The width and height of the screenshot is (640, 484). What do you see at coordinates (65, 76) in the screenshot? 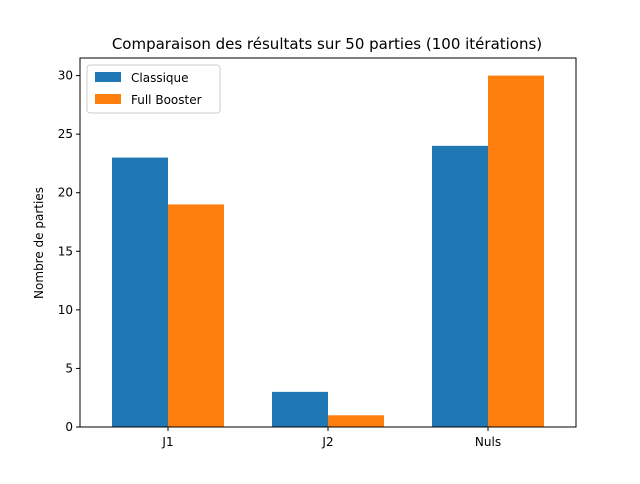
I see `y-tick-label: 30` at bounding box center [65, 76].